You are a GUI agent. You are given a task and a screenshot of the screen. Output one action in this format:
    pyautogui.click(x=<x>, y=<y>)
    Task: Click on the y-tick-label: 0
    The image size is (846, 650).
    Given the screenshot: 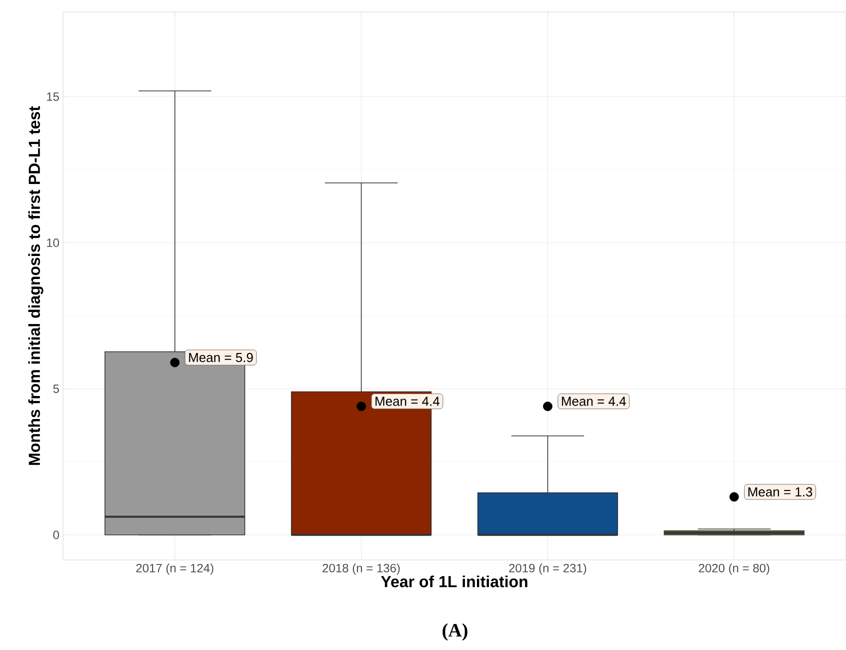 What is the action you would take?
    pyautogui.click(x=56, y=535)
    